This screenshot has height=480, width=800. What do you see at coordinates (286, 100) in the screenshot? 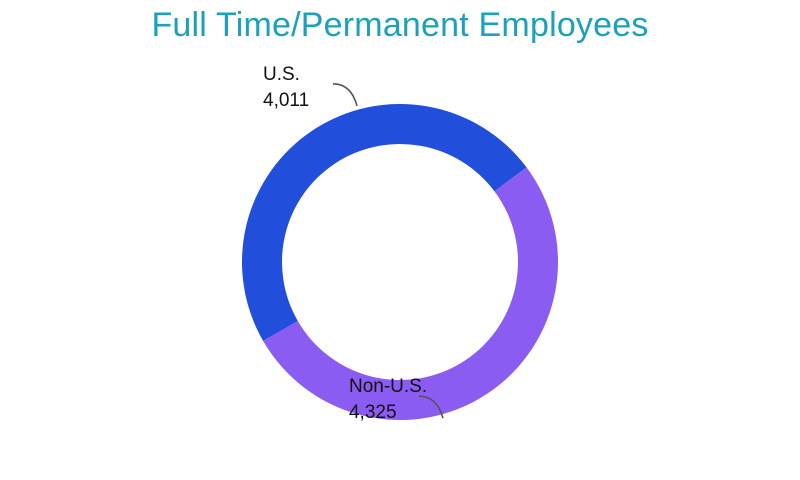
I see `slice-value-u-s: 4,011` at bounding box center [286, 100].